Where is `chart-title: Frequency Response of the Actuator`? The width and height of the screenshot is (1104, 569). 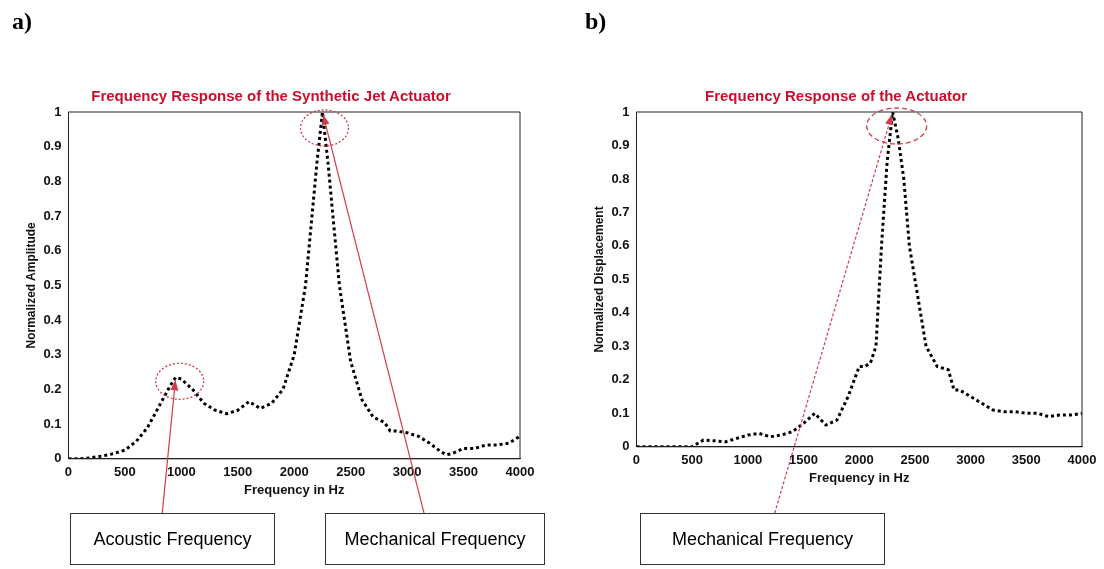 chart-title: Frequency Response of the Actuator is located at coordinates (836, 96).